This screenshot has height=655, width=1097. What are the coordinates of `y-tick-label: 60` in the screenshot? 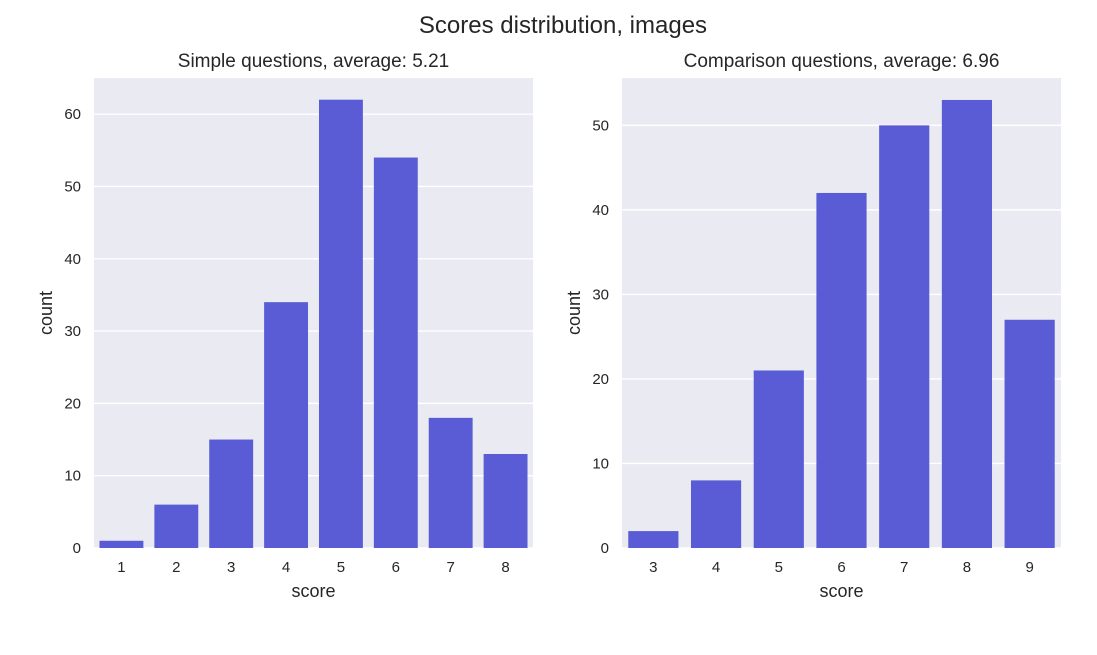 It's located at (72, 114).